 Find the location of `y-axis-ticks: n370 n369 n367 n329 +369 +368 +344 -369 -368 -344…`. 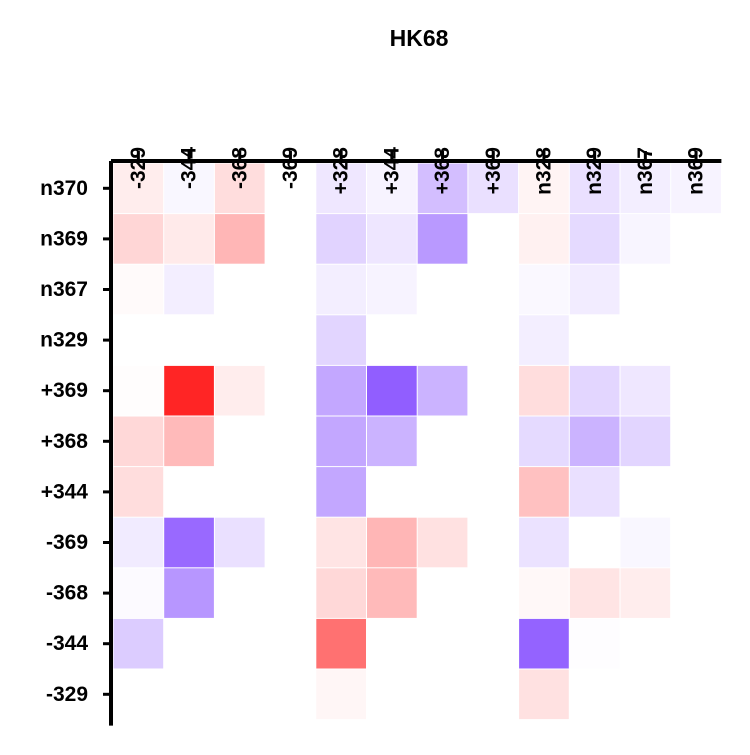

y-axis-ticks: n370 n369 n367 n329 +369 +368 +344 -369 -368 -344… is located at coordinates (75, 441).